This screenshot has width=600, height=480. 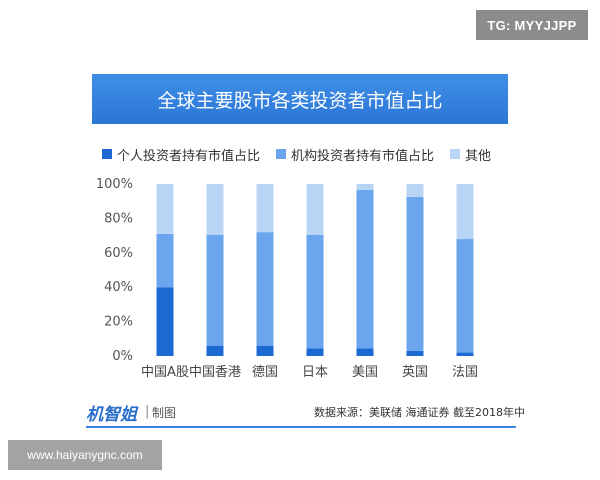 What do you see at coordinates (415, 372) in the screenshot?
I see `x-tick-label: 英国` at bounding box center [415, 372].